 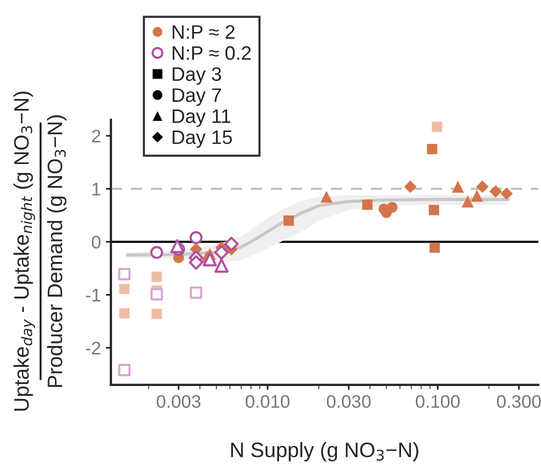 I want to click on text: Uptake$_{day}$ - Uptake$_{night}$ (g NO$_{3}$−N), so click(x=25, y=251).